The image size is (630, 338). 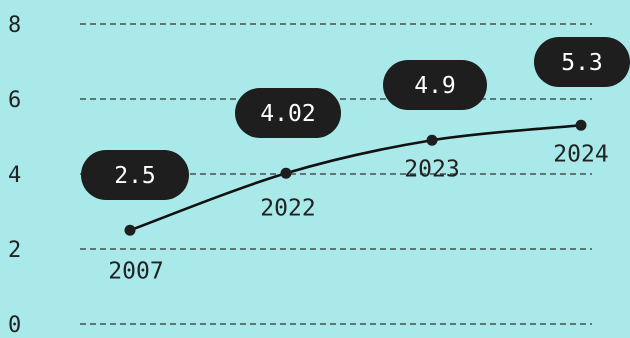 I want to click on data-label-text: 2.5, so click(x=135, y=176).